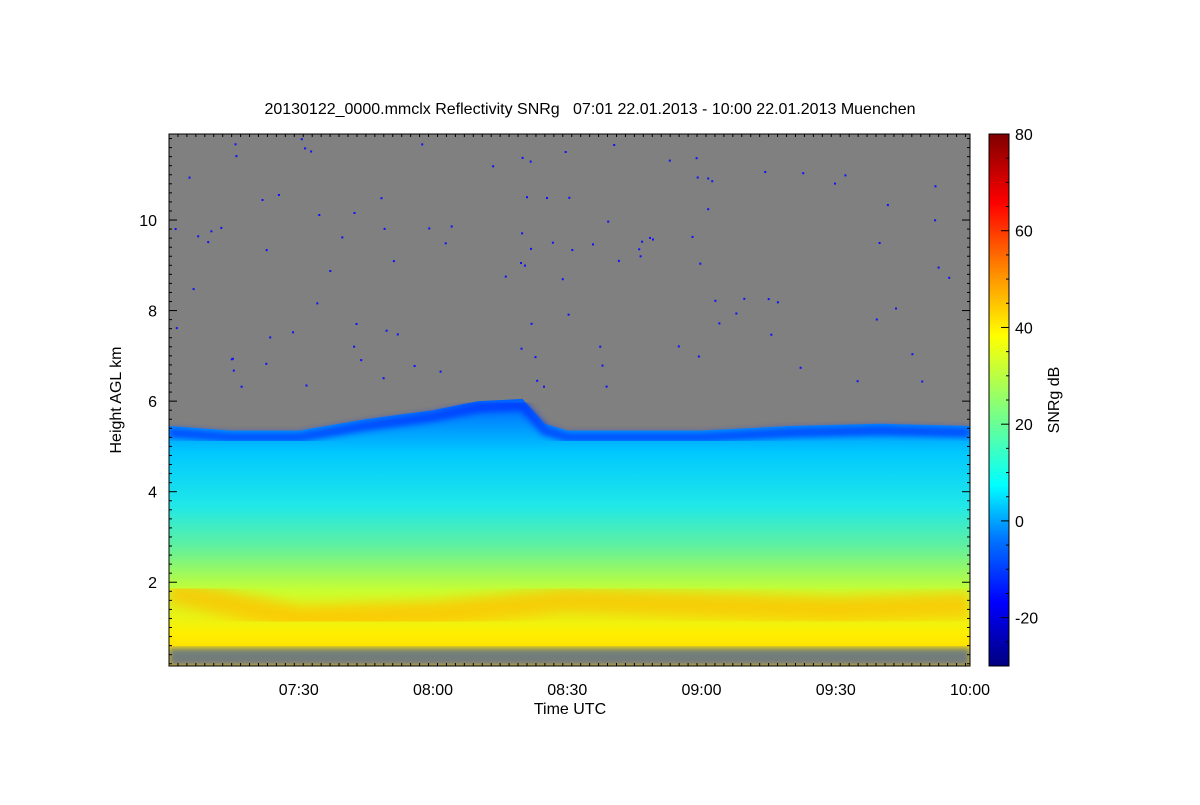  Describe the element at coordinates (567, 690) in the screenshot. I see `x-tick-label: 08:30` at that location.